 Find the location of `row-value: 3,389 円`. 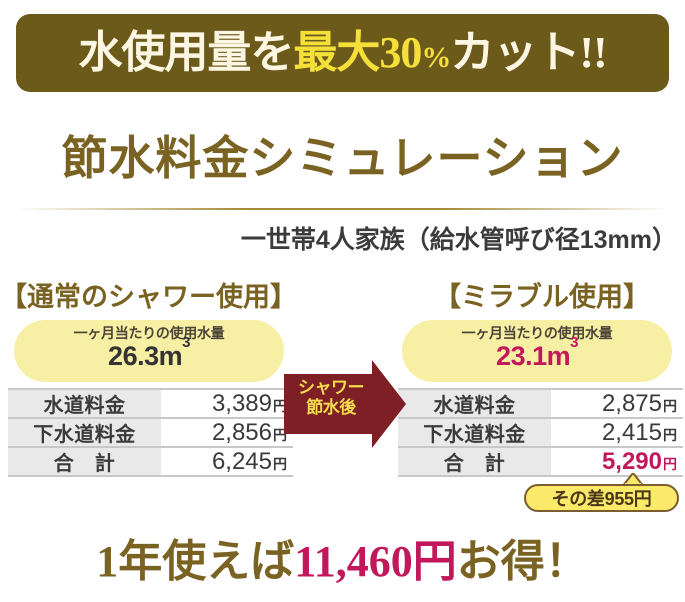

row-value: 3,389 円 is located at coordinates (227, 403).